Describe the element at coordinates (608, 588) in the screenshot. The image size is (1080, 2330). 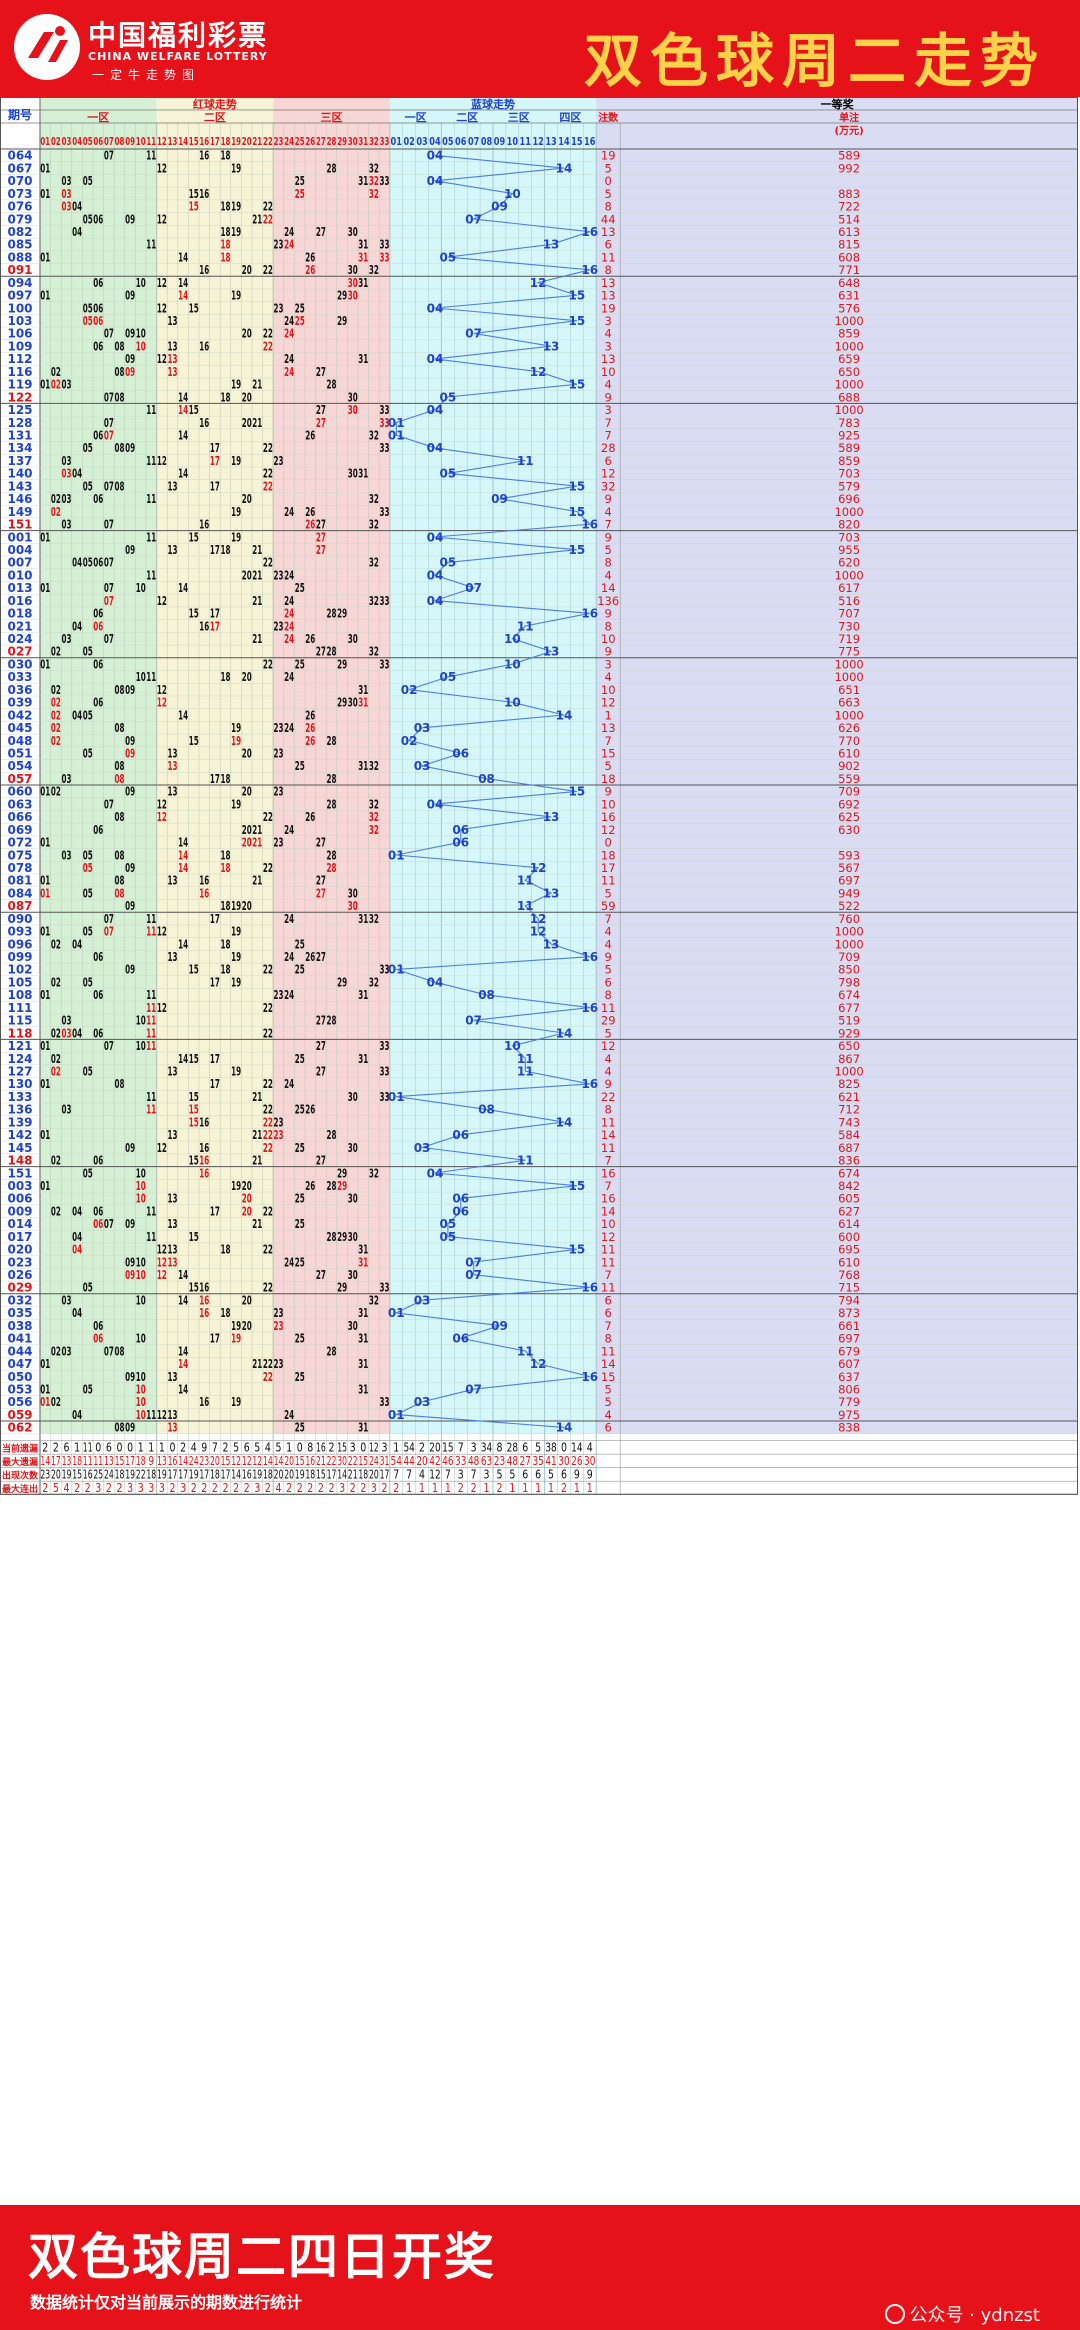
I see `prize-count: 14` at that location.